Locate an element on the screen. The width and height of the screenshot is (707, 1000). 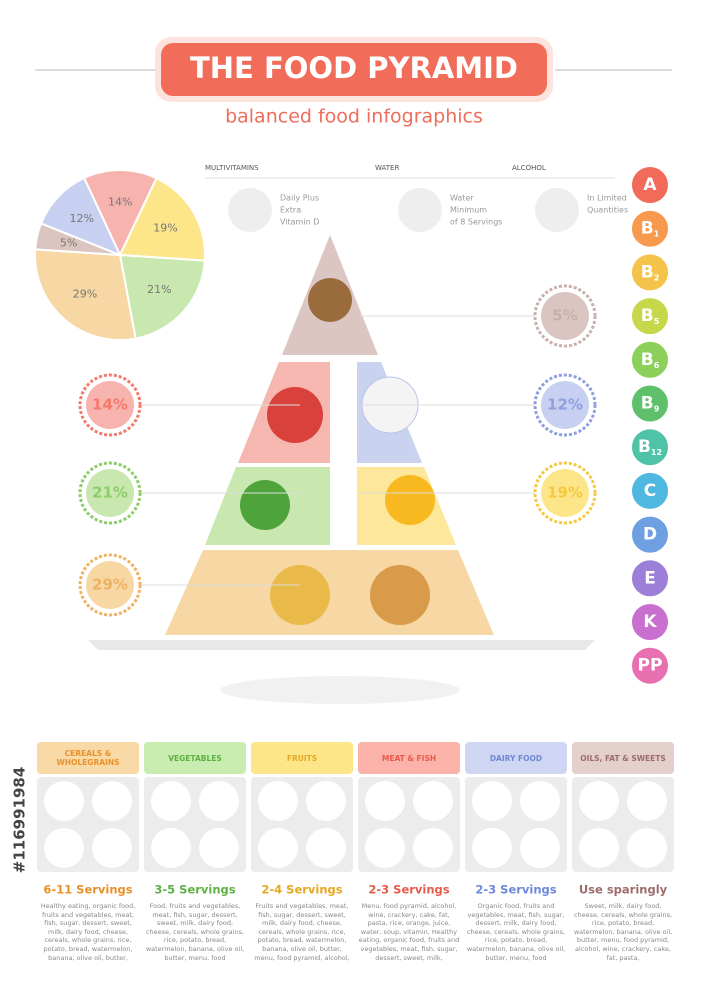
servings: Use sparingly is located at coordinates (623, 890).